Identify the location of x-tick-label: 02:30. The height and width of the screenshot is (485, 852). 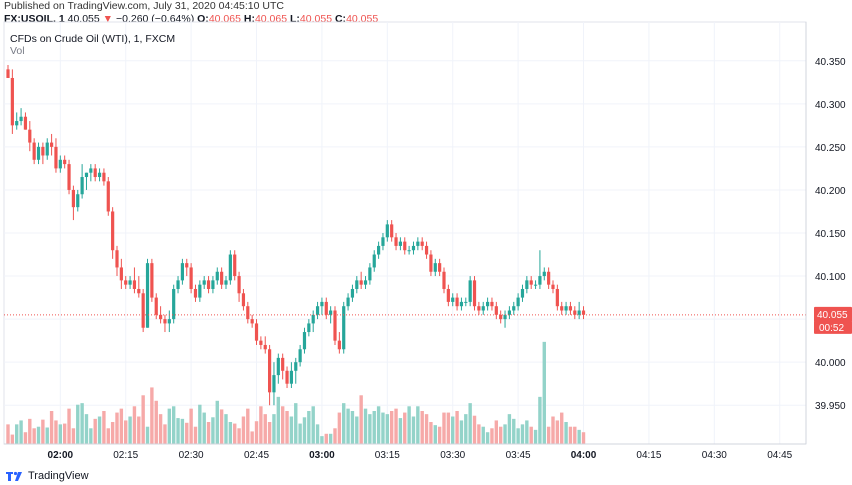
(191, 455).